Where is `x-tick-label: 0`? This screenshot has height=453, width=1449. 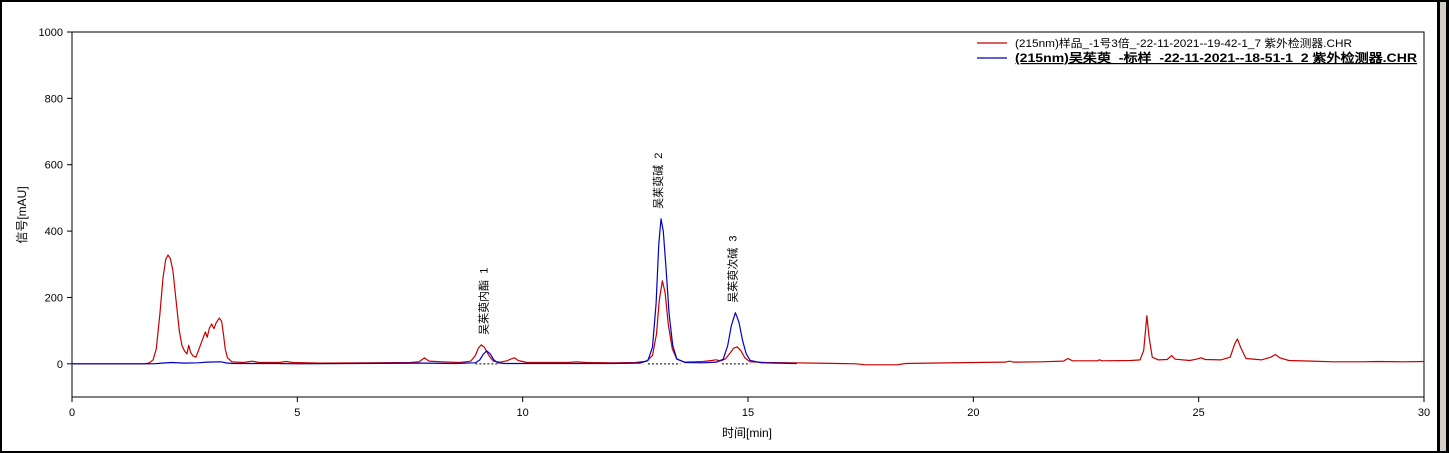
x-tick-label: 0 is located at coordinates (72, 413).